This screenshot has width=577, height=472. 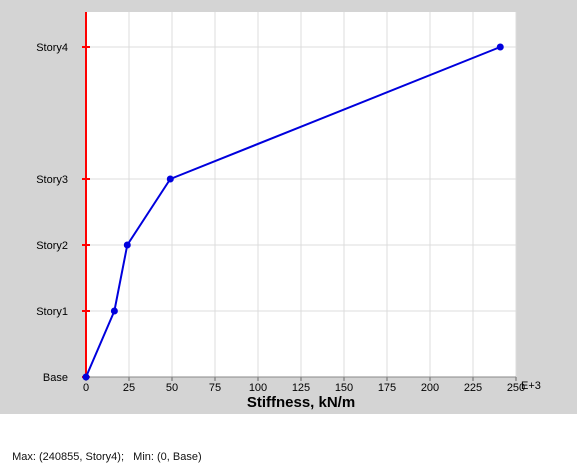 What do you see at coordinates (301, 388) in the screenshot?
I see `x-tick-label: 125` at bounding box center [301, 388].